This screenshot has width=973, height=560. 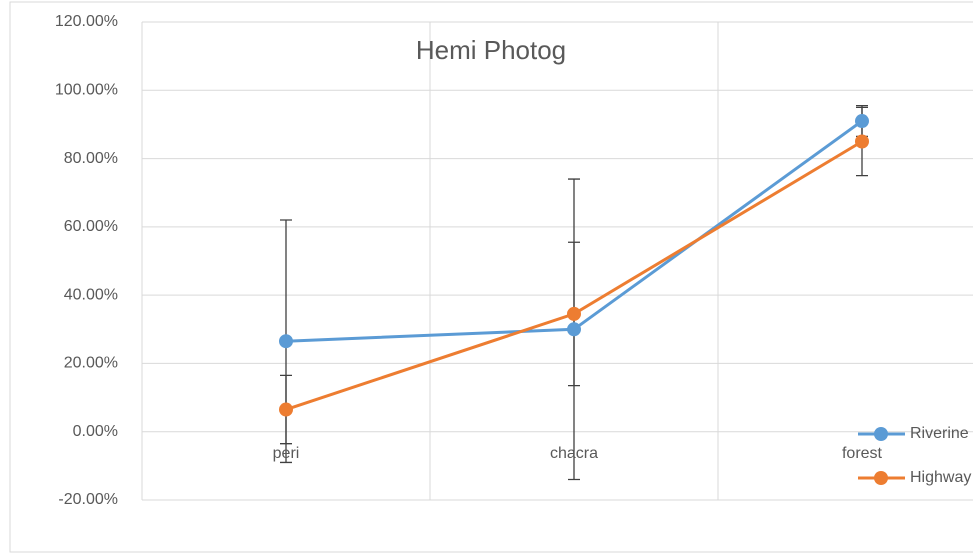 I want to click on x-tick-label: peri, so click(x=286, y=453).